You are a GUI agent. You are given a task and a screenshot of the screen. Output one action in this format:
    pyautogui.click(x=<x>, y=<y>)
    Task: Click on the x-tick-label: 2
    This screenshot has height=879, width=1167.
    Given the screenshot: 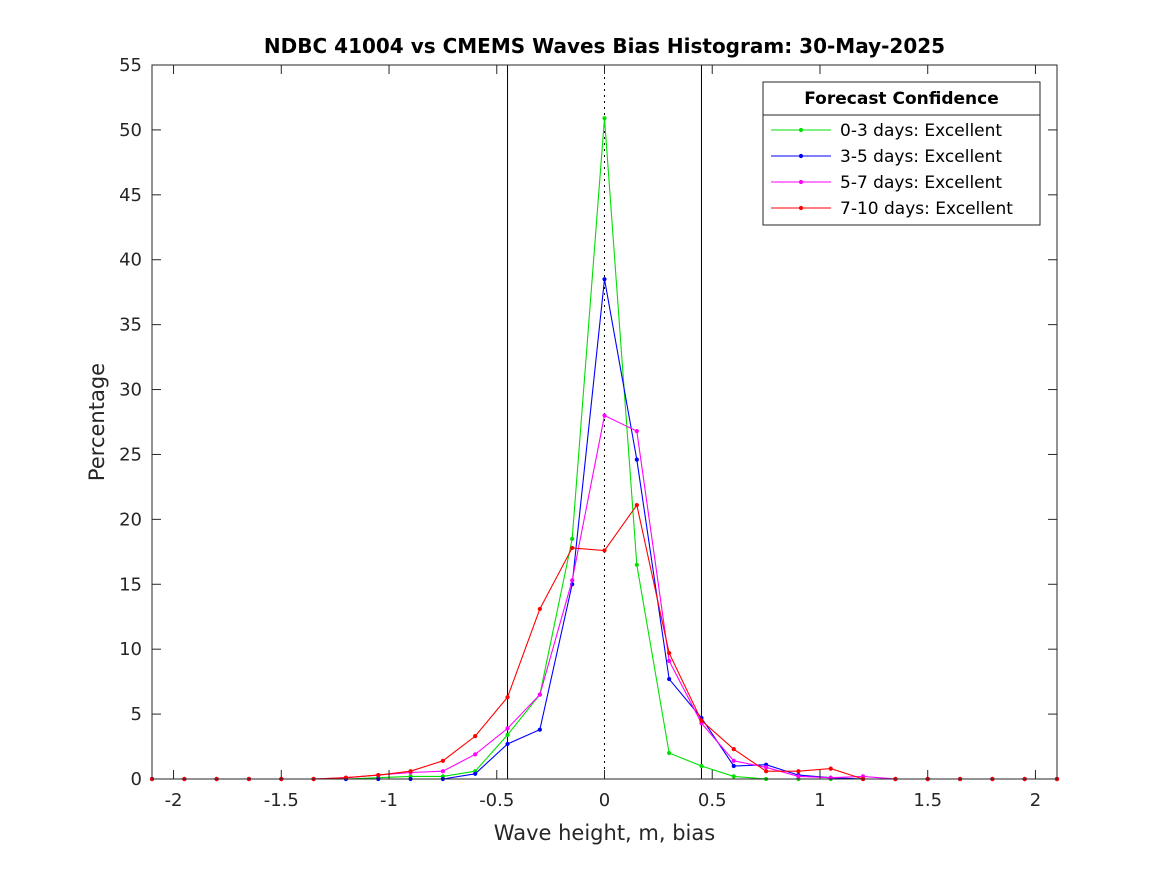 What is the action you would take?
    pyautogui.click(x=1035, y=800)
    